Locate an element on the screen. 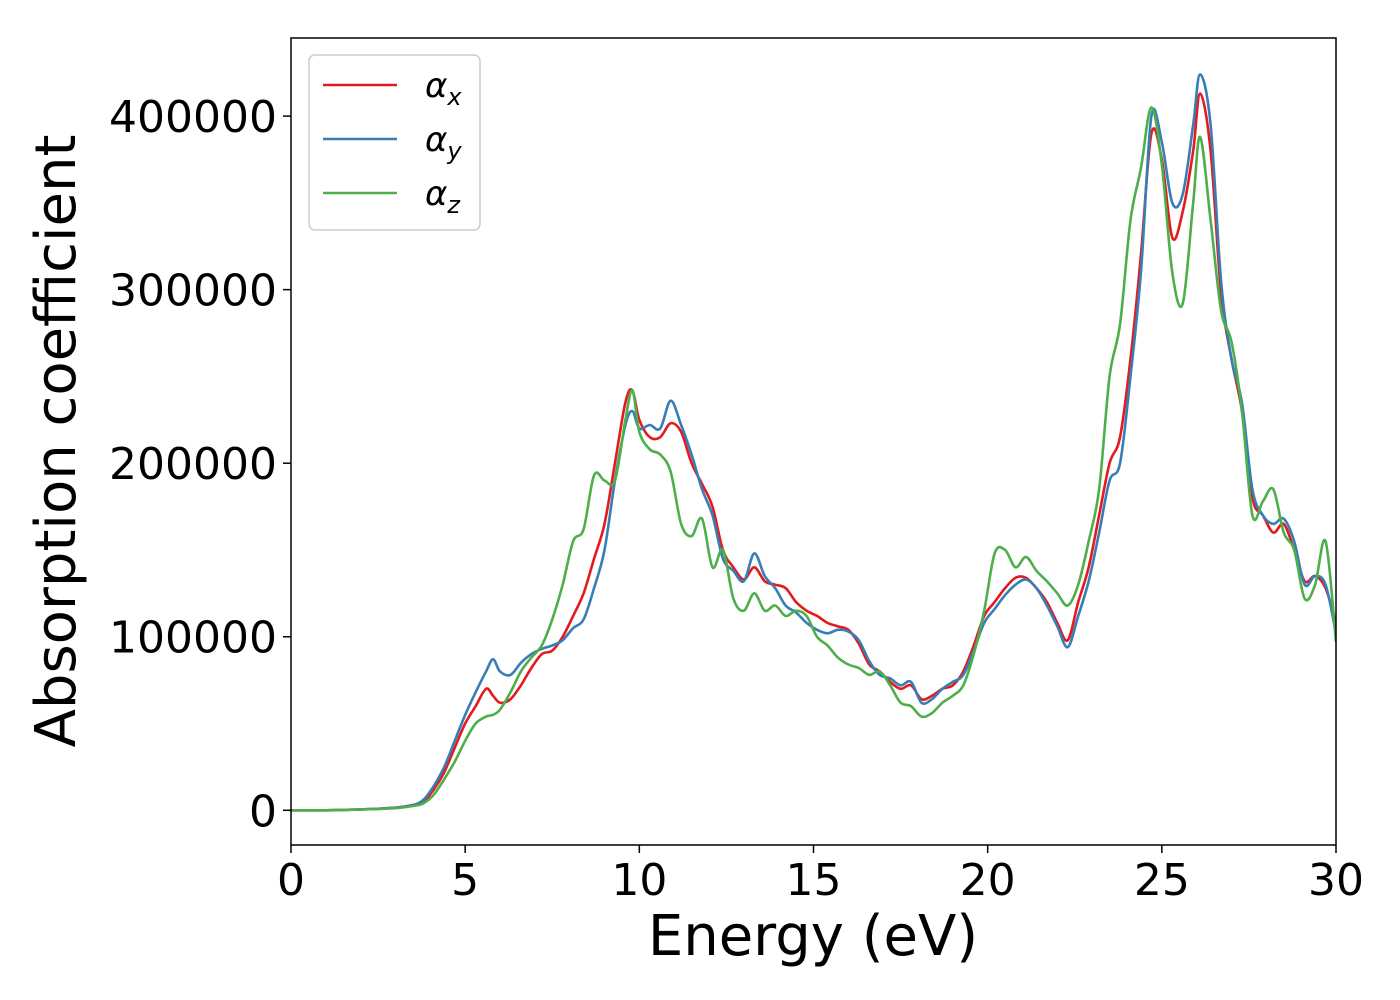 This screenshot has height=1000, width=1400. y-tick-label: 400000 is located at coordinates (193, 117).